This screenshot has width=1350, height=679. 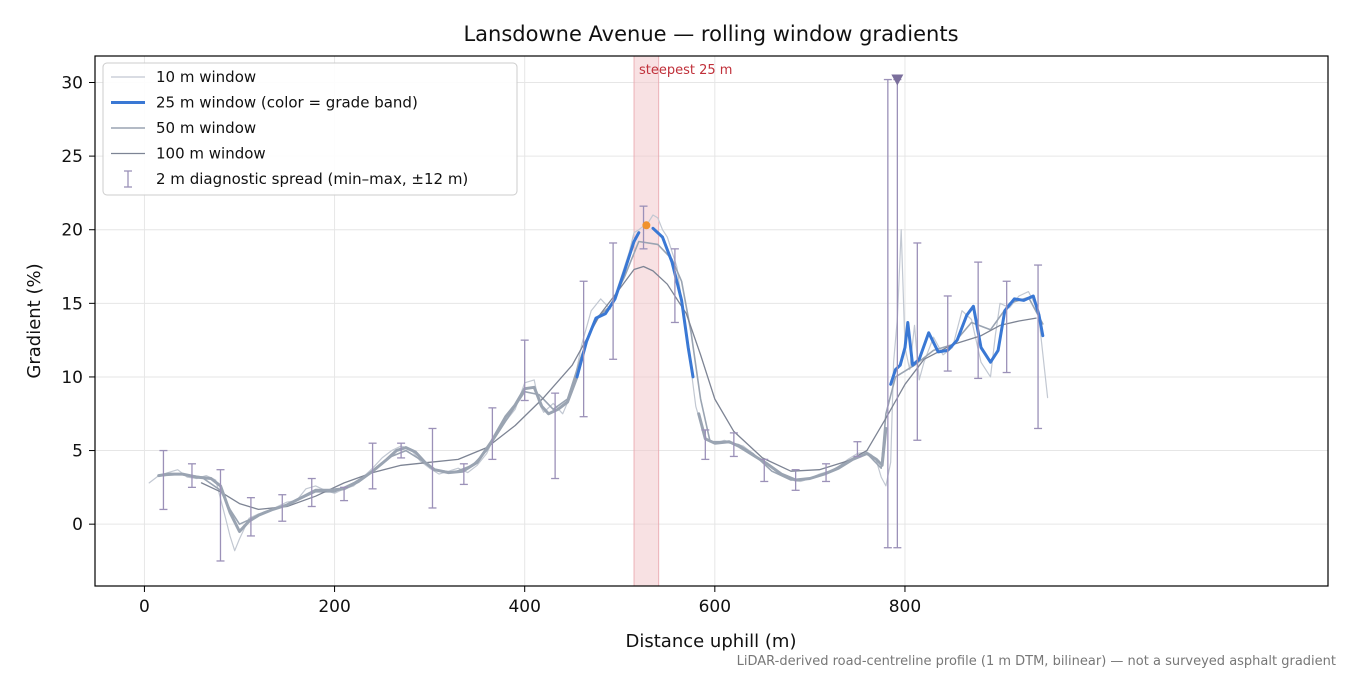 What do you see at coordinates (72, 378) in the screenshot?
I see `y-tick-label: 10` at bounding box center [72, 378].